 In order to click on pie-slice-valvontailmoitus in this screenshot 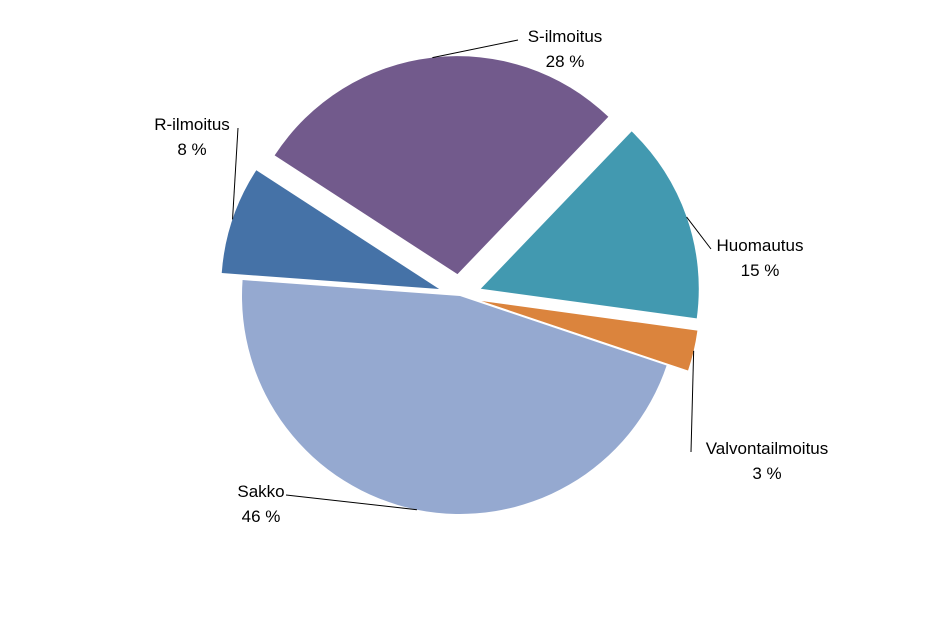, I will do `click(589, 336)`.